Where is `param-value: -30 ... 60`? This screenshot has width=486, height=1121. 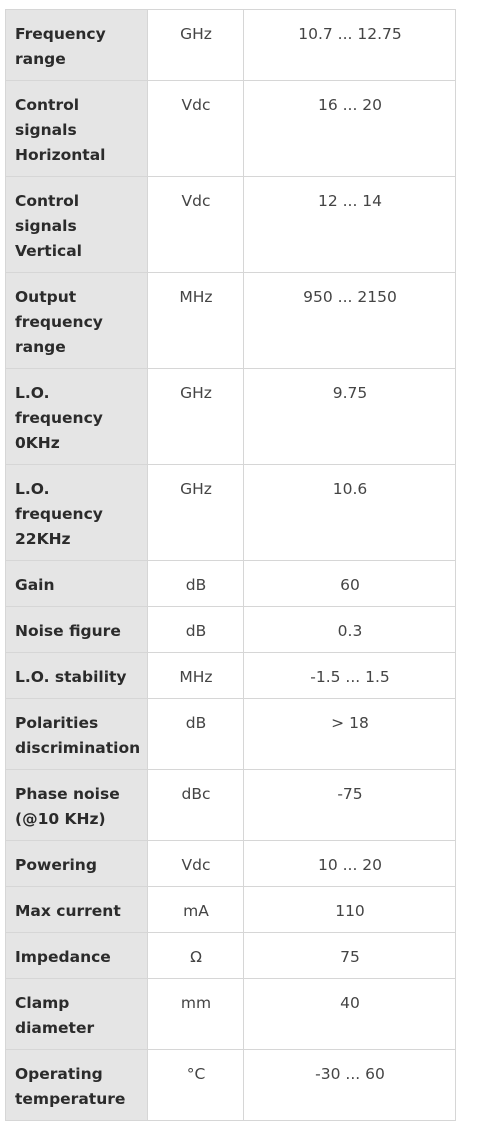 param-value: -30 ... 60 is located at coordinates (349, 1085).